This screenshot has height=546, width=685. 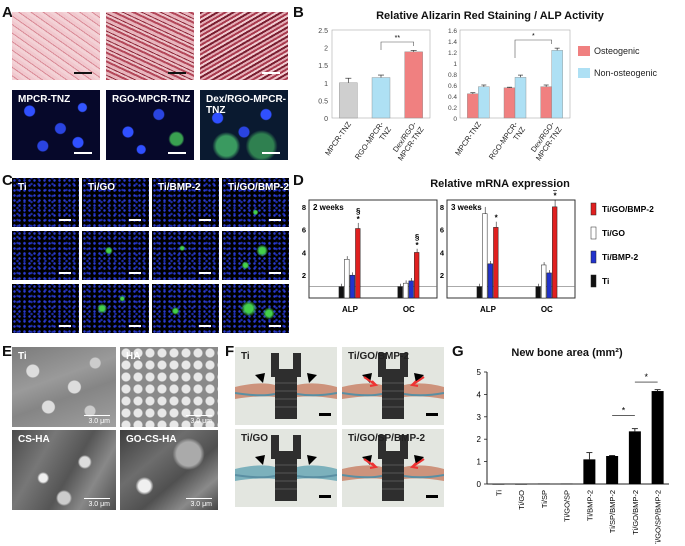 I want to click on implant-body, so click(x=286, y=386).